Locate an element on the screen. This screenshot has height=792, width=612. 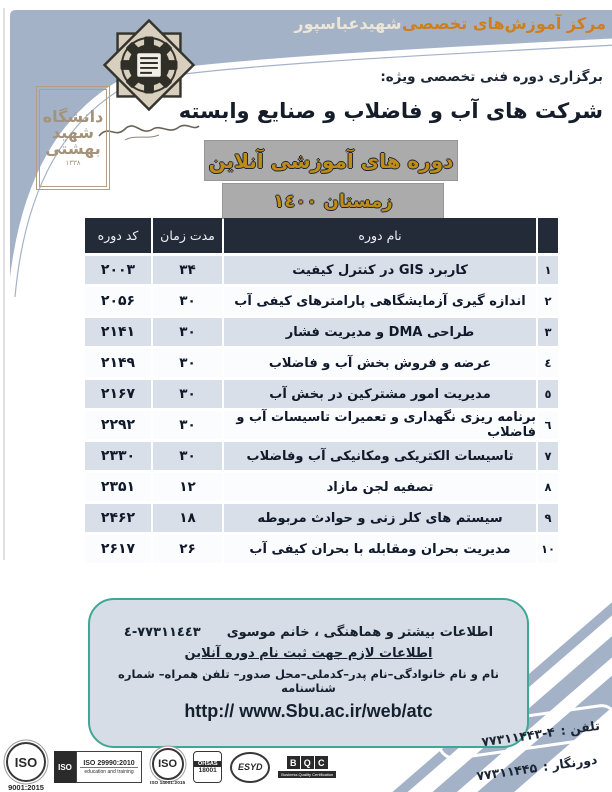
table-row: ۳ طراحی DMA و مدیریت فشار ۳۰ ۲۱۴۱ is located at coordinates (321, 332).